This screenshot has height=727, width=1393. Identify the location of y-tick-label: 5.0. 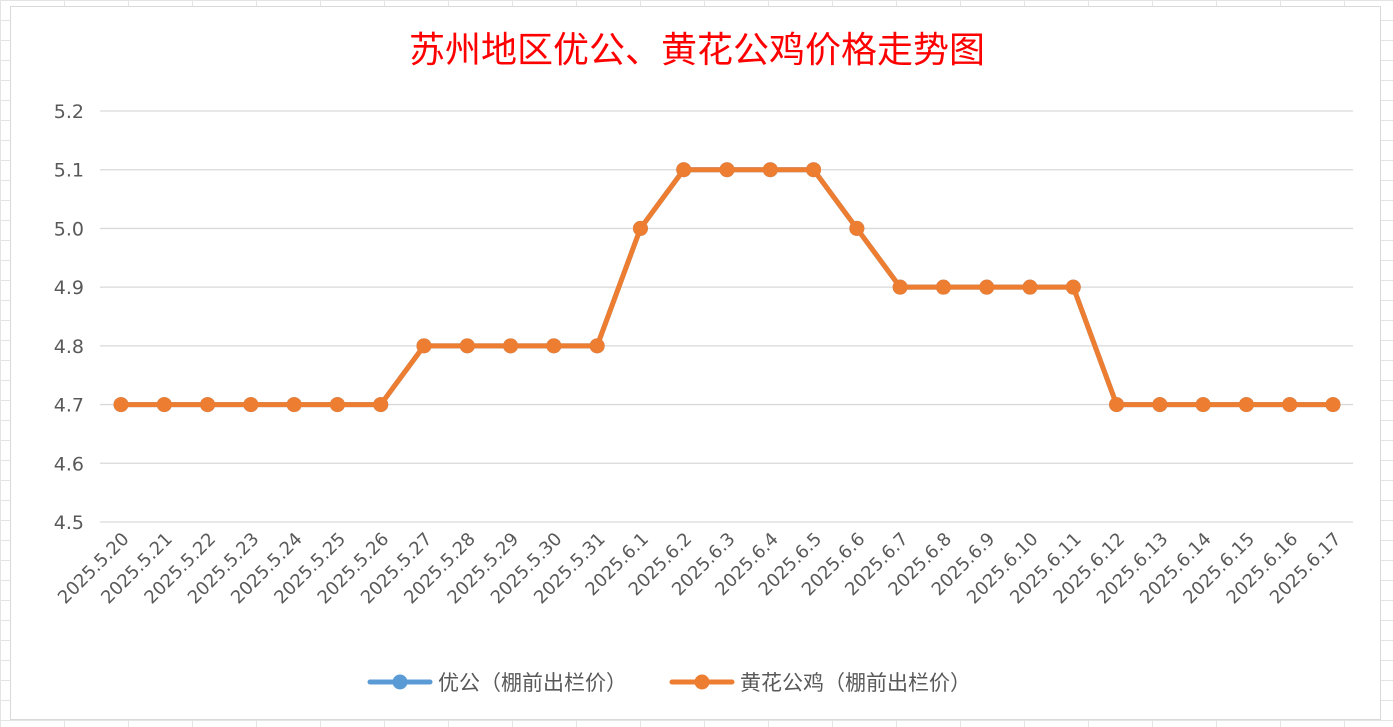
(69, 229).